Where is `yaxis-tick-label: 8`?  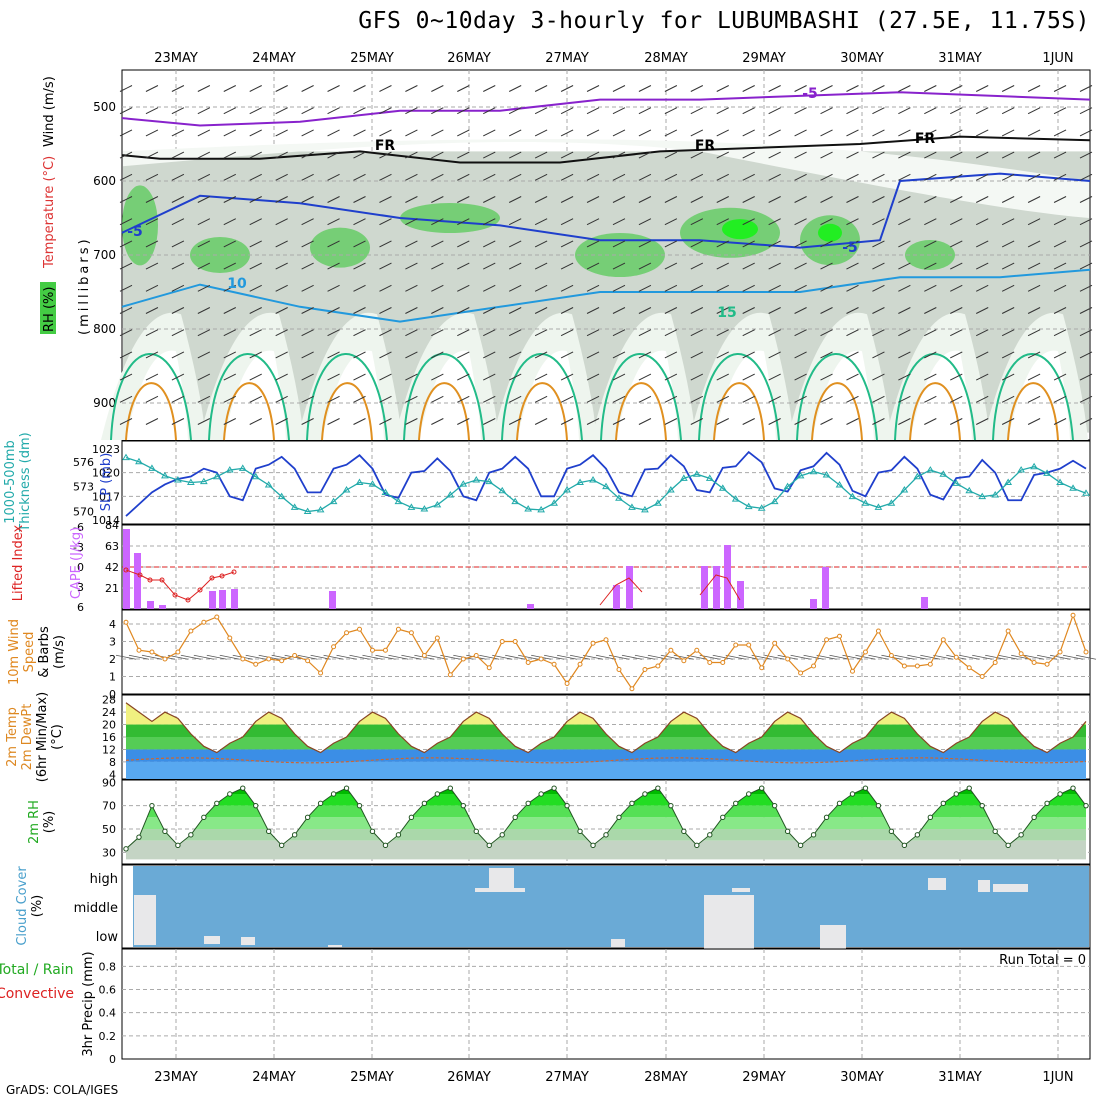 yaxis-tick-label: 8 is located at coordinates (112, 762).